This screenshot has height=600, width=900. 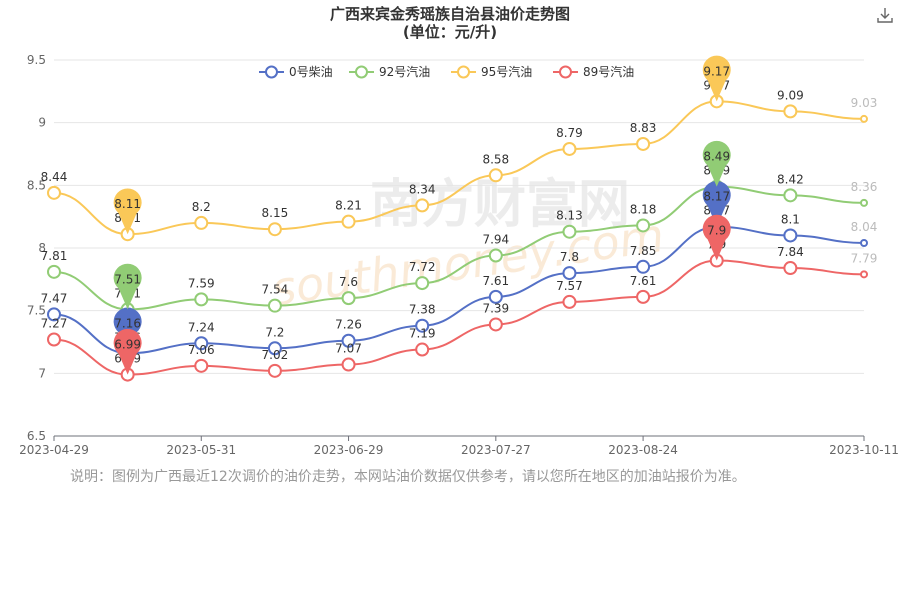 I want to click on data-label: 7.47, so click(x=54, y=298).